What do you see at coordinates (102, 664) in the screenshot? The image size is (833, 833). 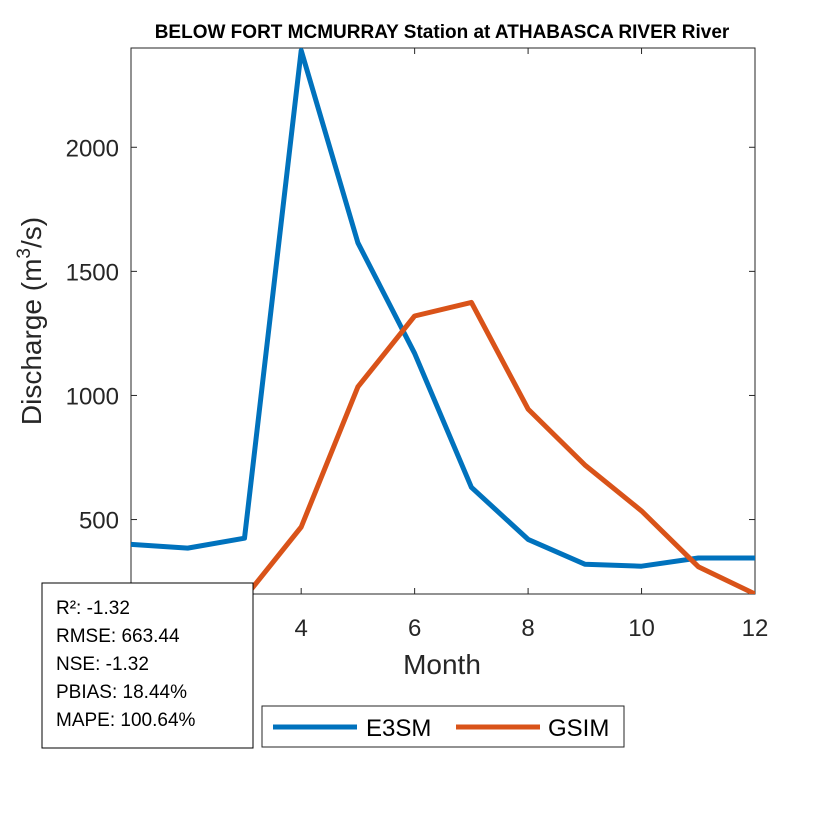 I see `stats-nse: NSE: -1.32` at bounding box center [102, 664].